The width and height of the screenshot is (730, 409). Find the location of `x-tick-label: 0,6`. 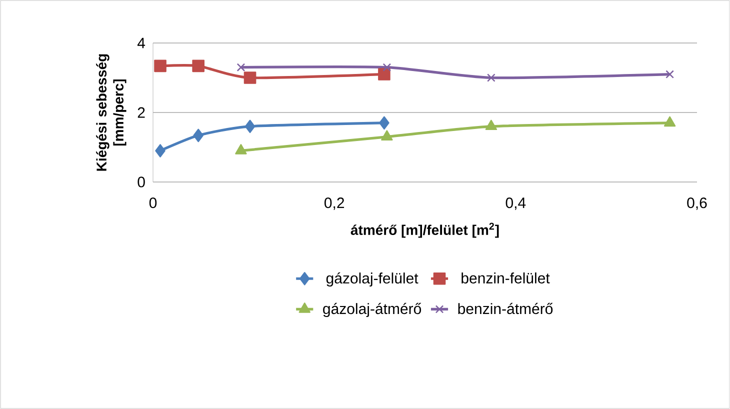

x-tick-label: 0,6 is located at coordinates (697, 204).